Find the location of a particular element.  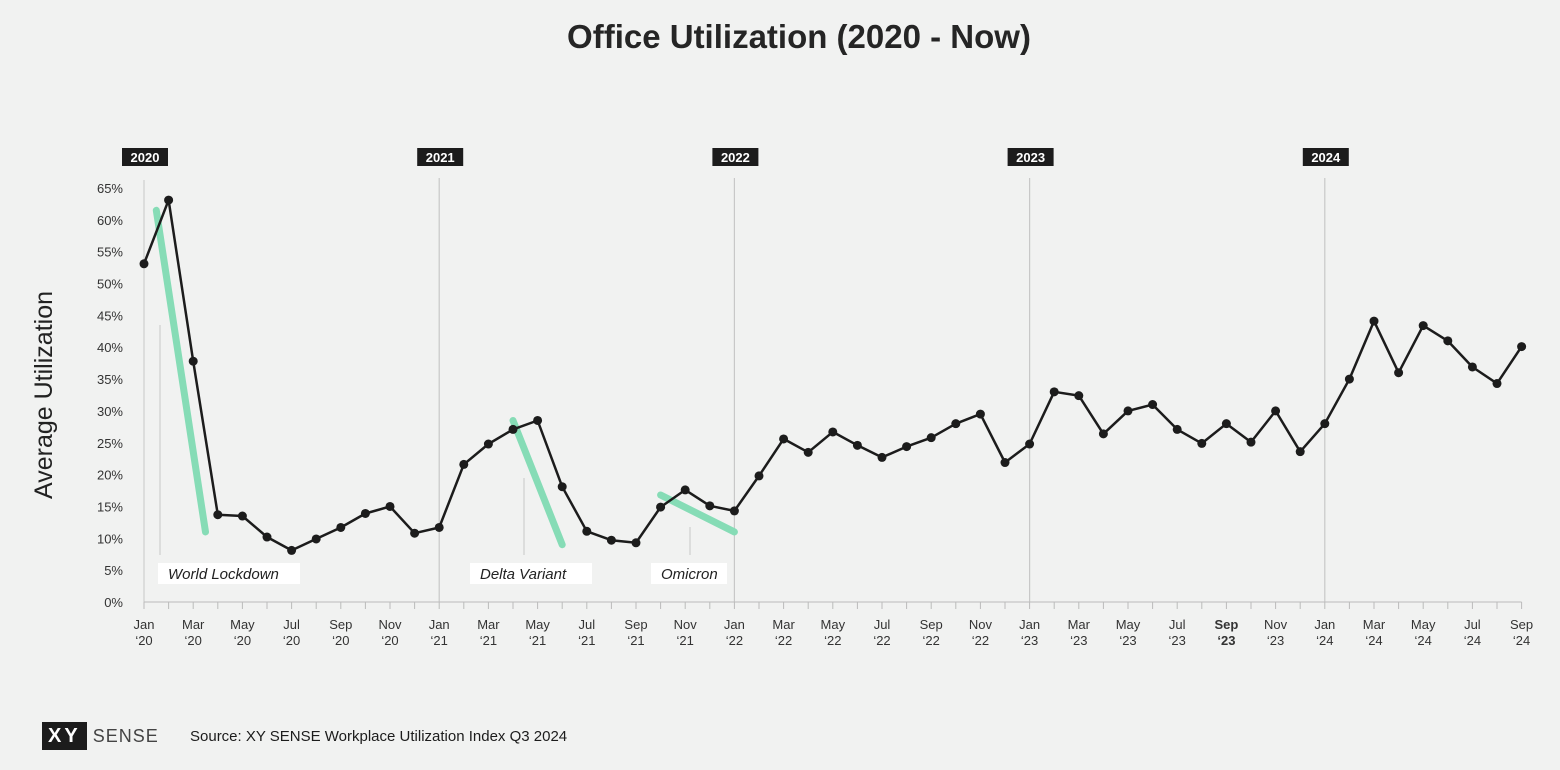

y-tick-label: 5% is located at coordinates (113, 570).